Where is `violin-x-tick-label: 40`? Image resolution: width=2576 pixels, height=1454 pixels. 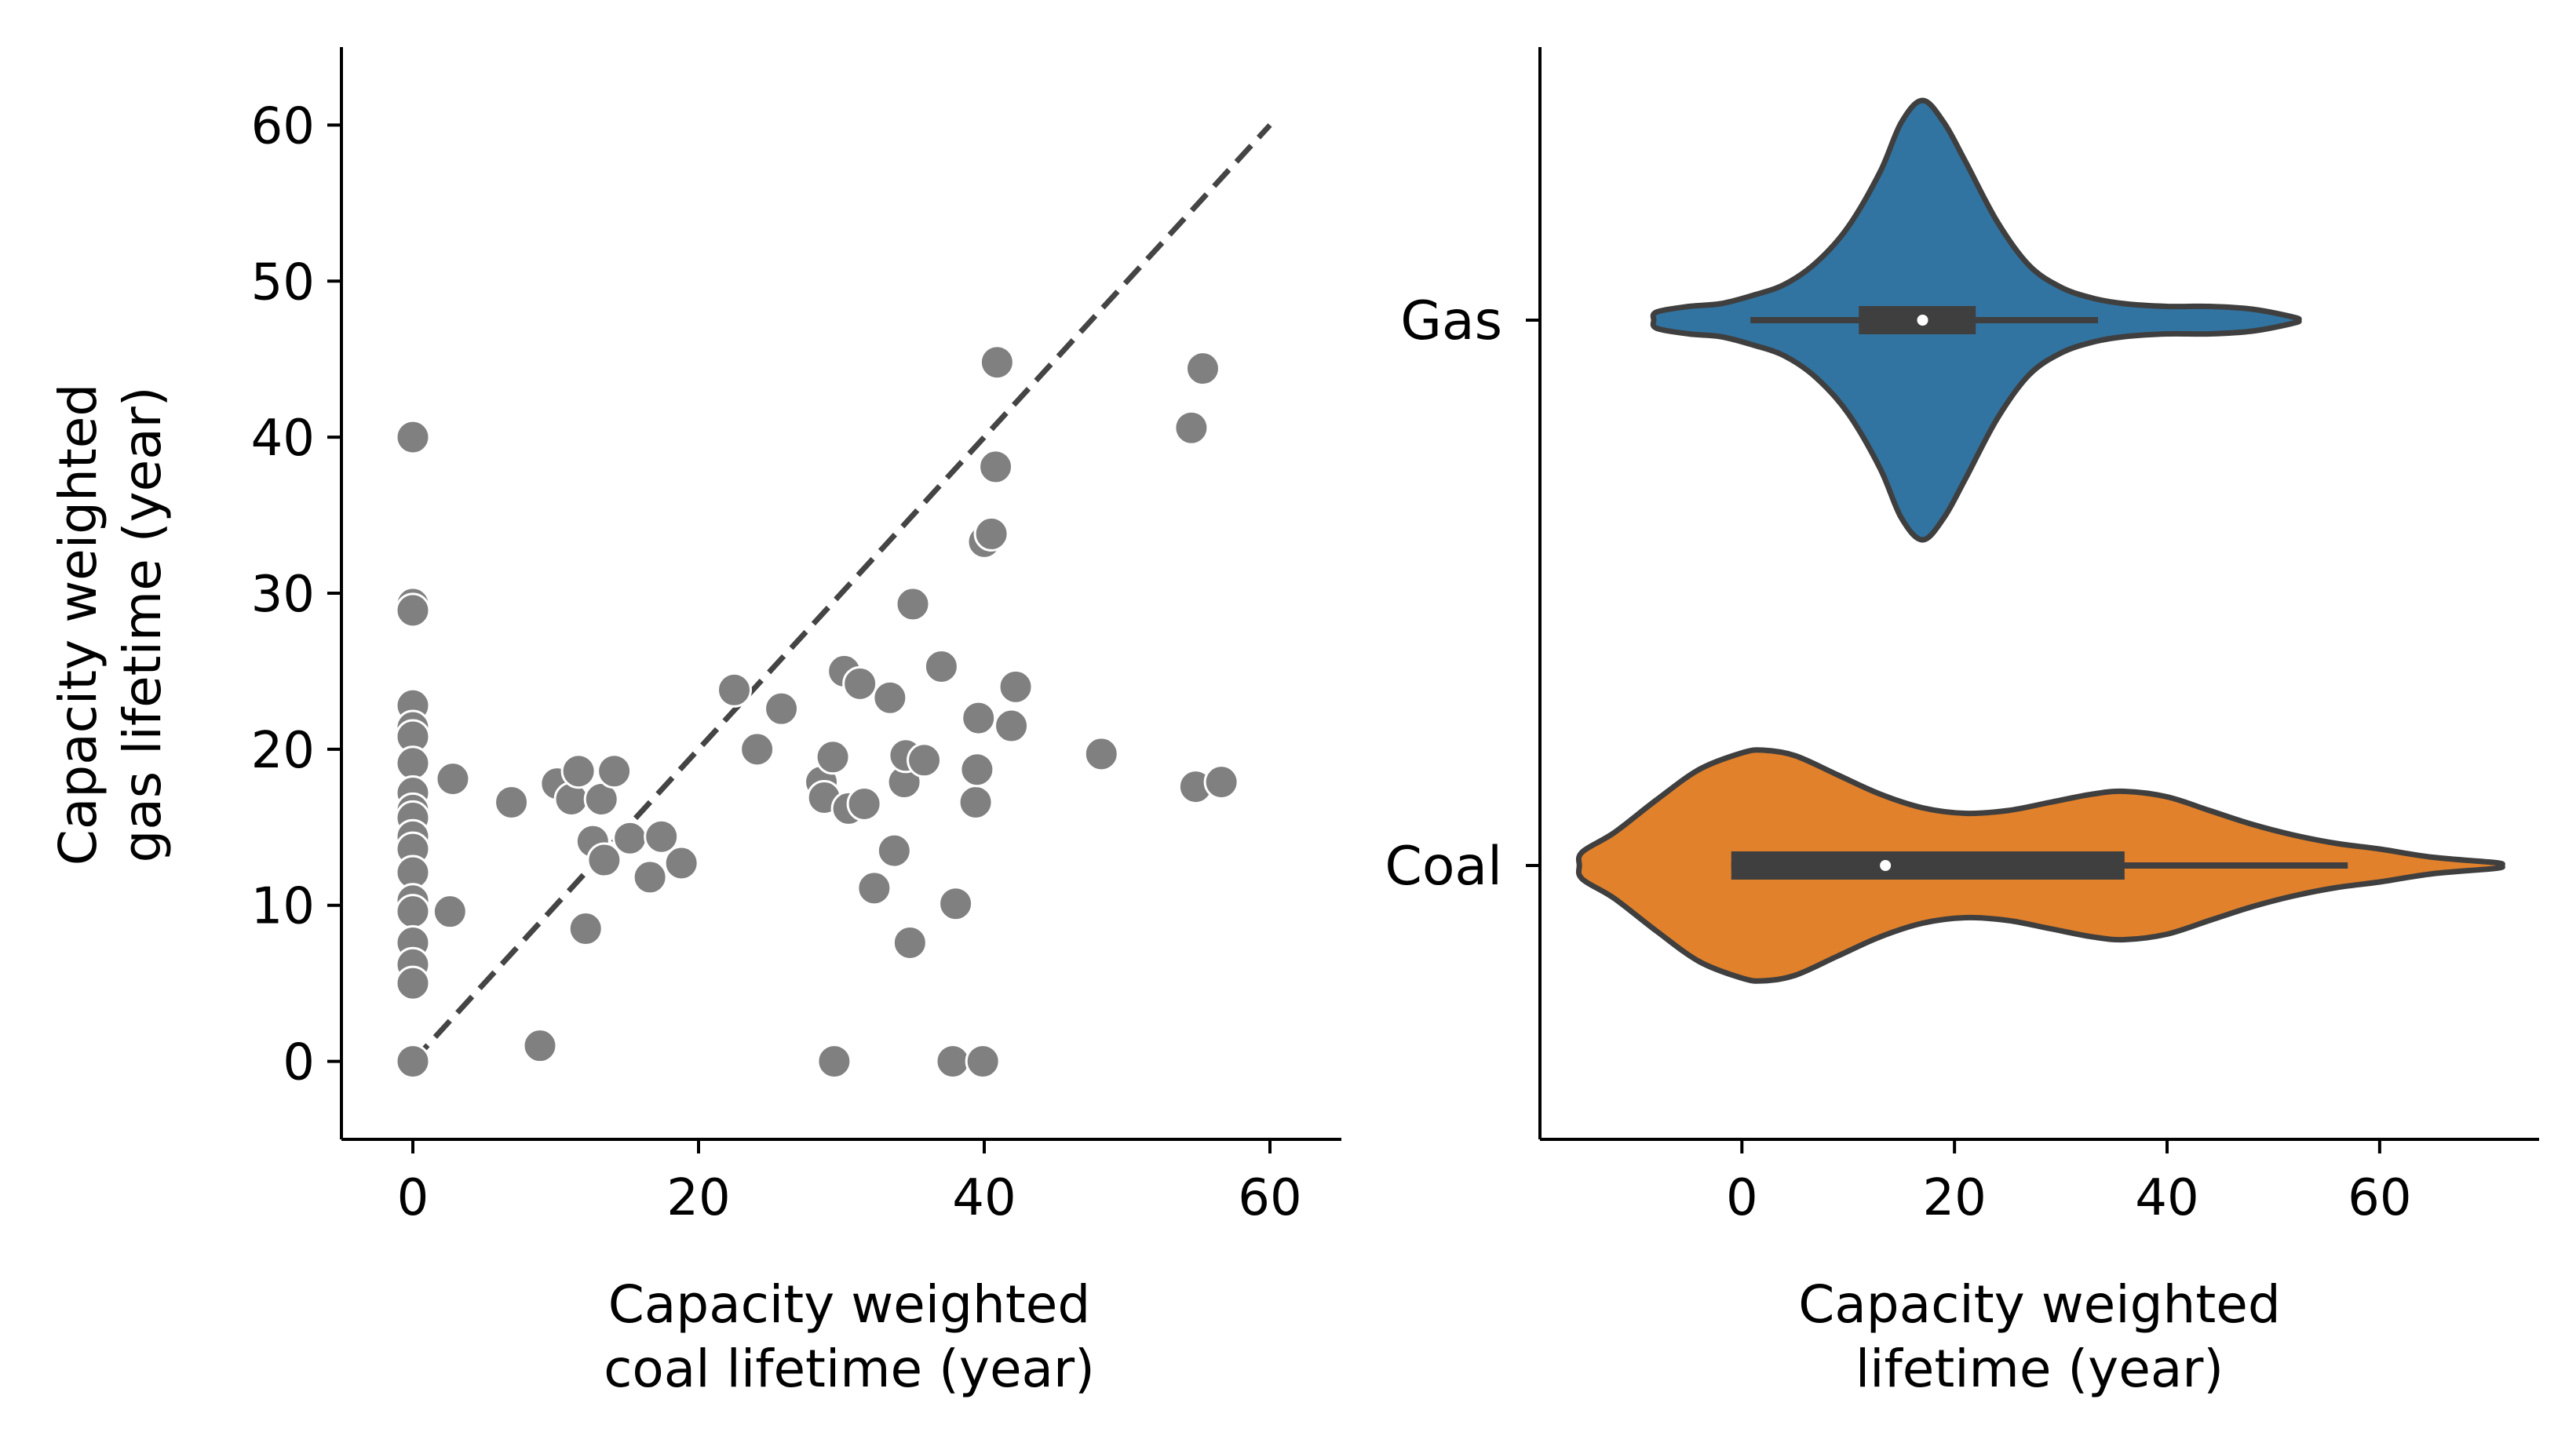 violin-x-tick-label: 40 is located at coordinates (2166, 1198).